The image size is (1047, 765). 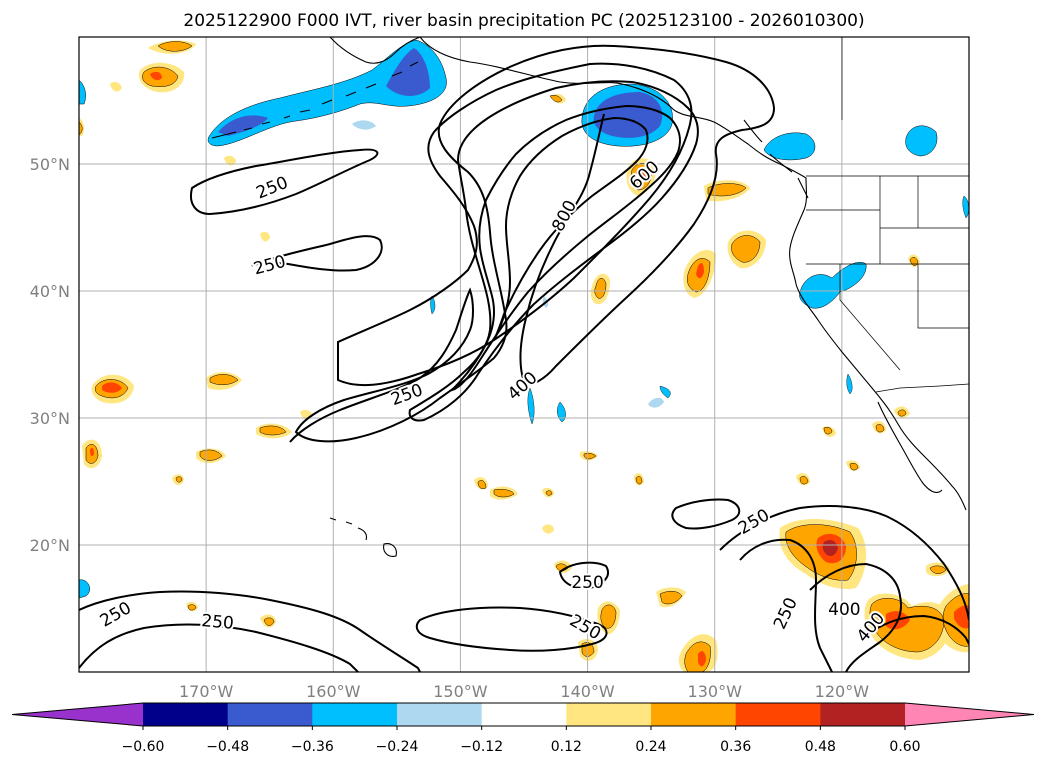 What do you see at coordinates (587, 691) in the screenshot?
I see `x-tick-label: 140°W` at bounding box center [587, 691].